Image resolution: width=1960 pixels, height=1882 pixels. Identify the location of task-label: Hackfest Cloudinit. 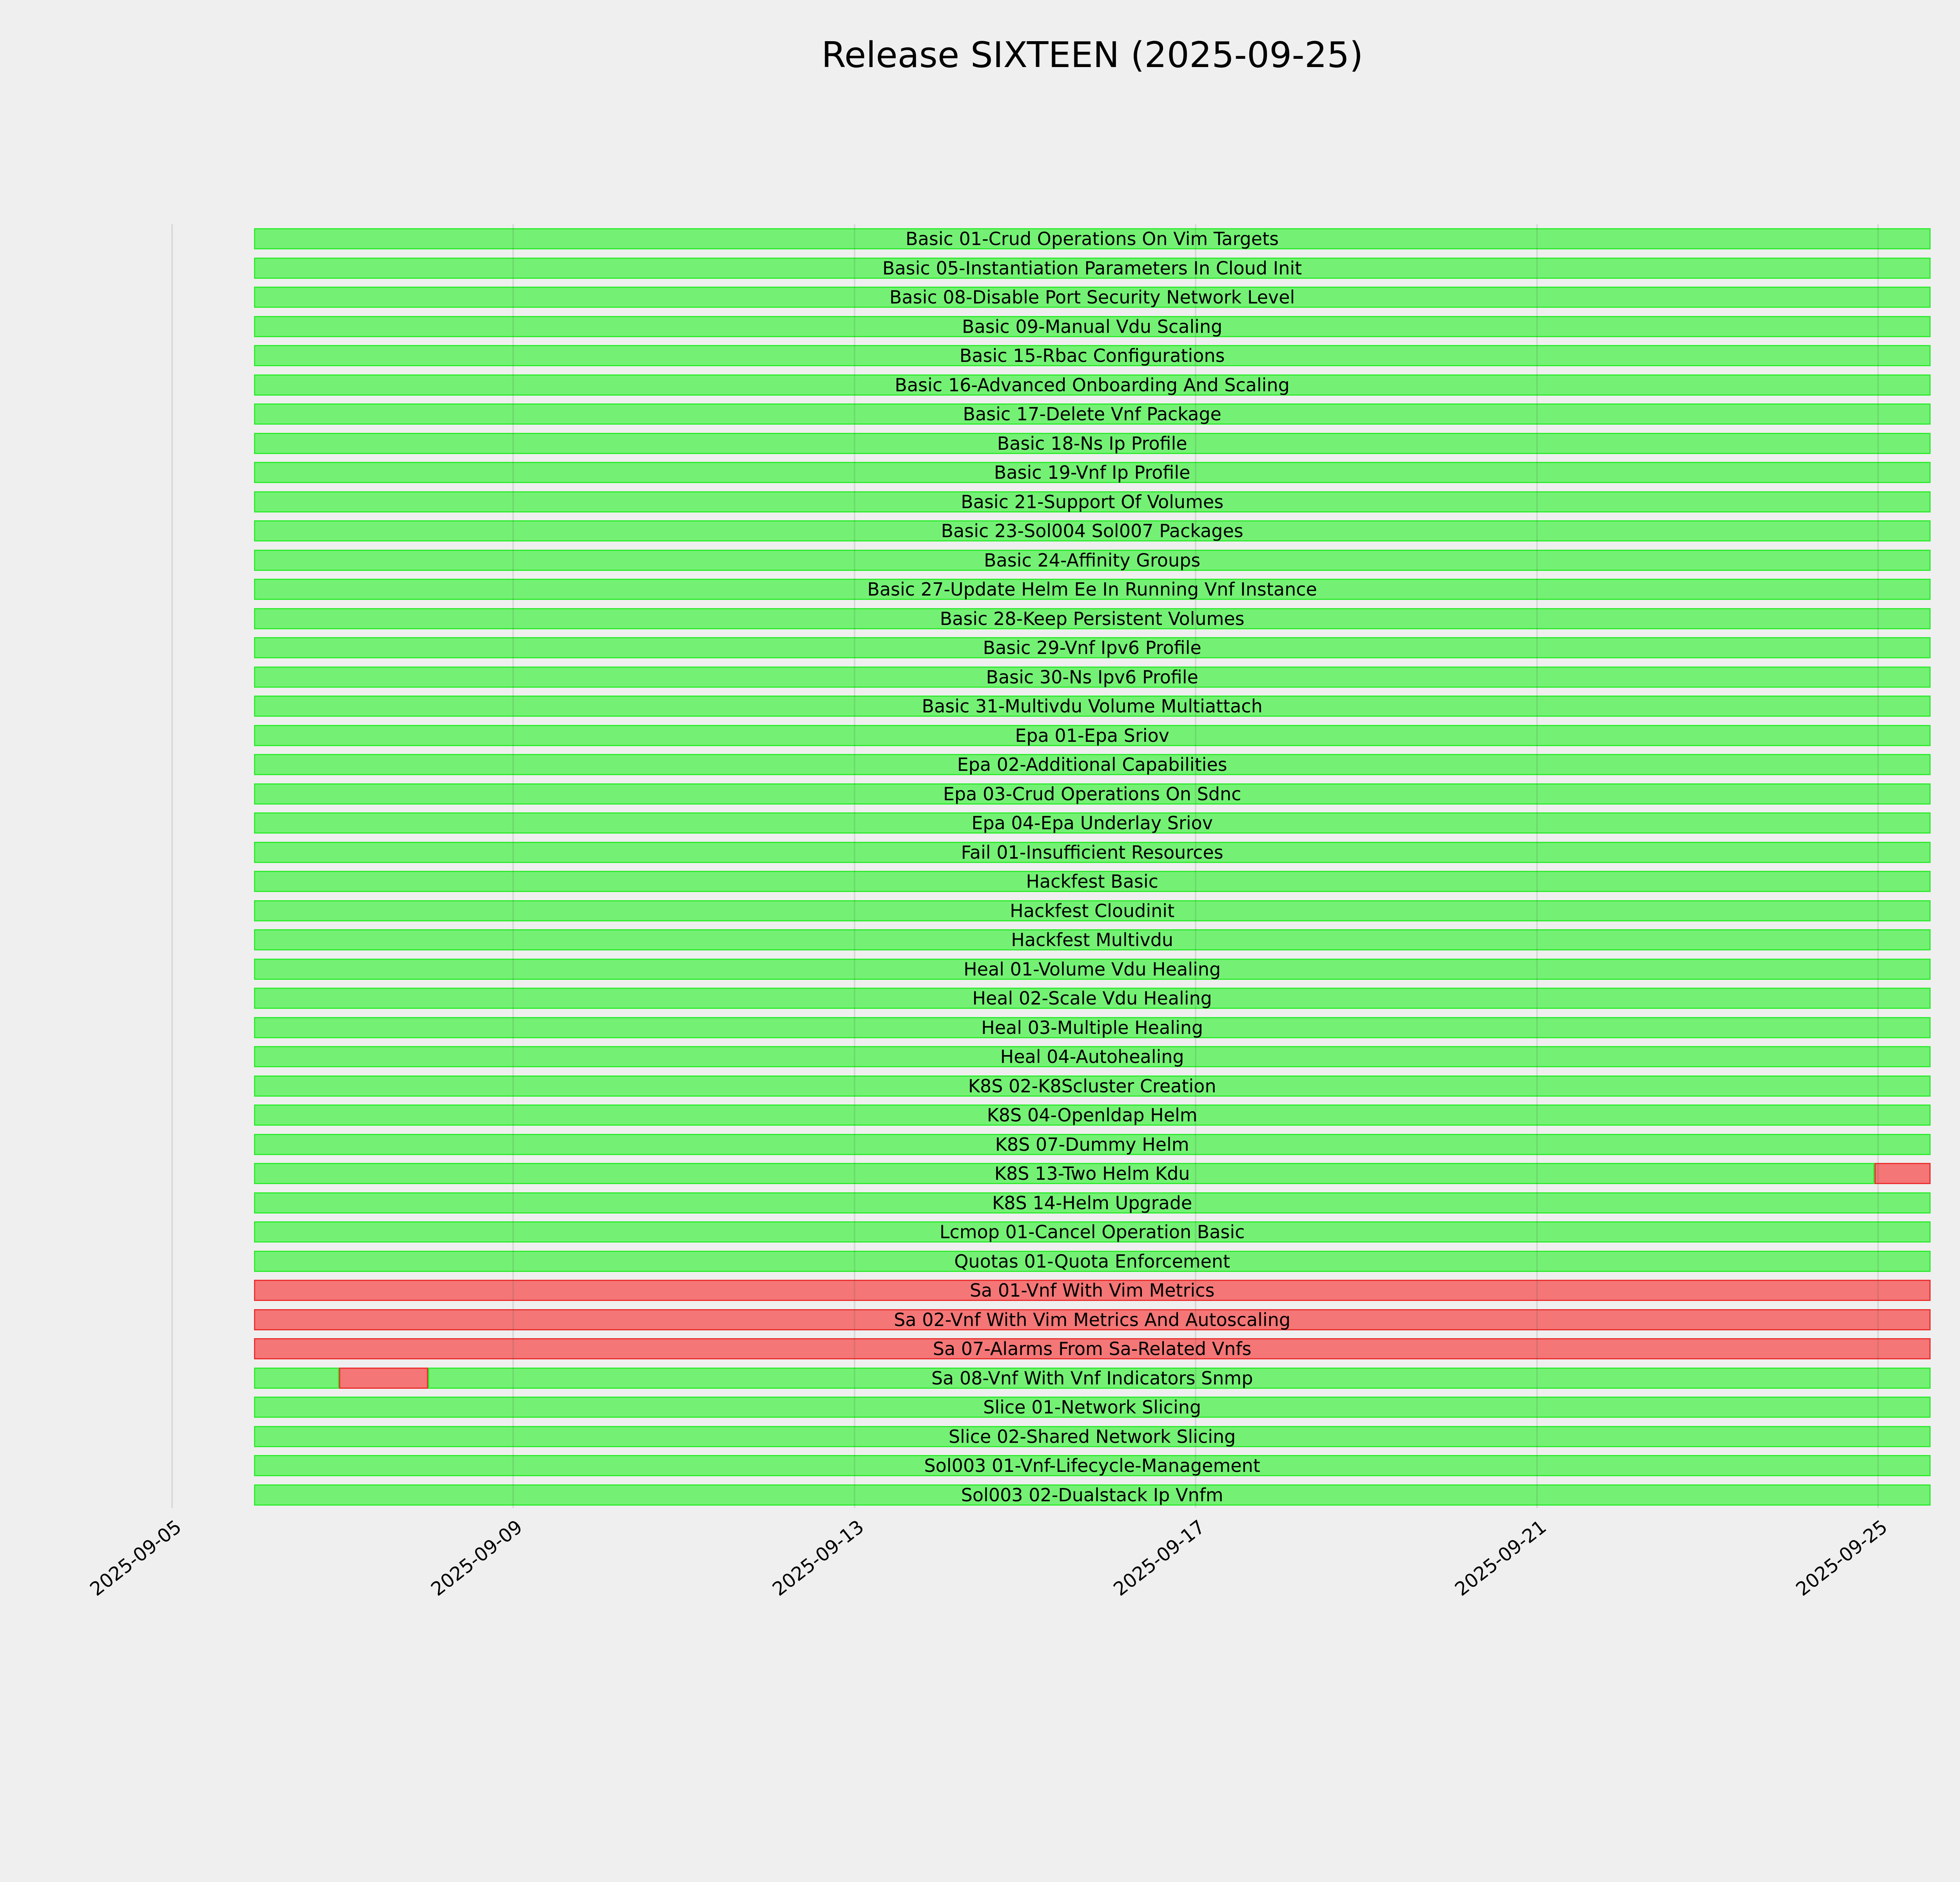
(1092, 910).